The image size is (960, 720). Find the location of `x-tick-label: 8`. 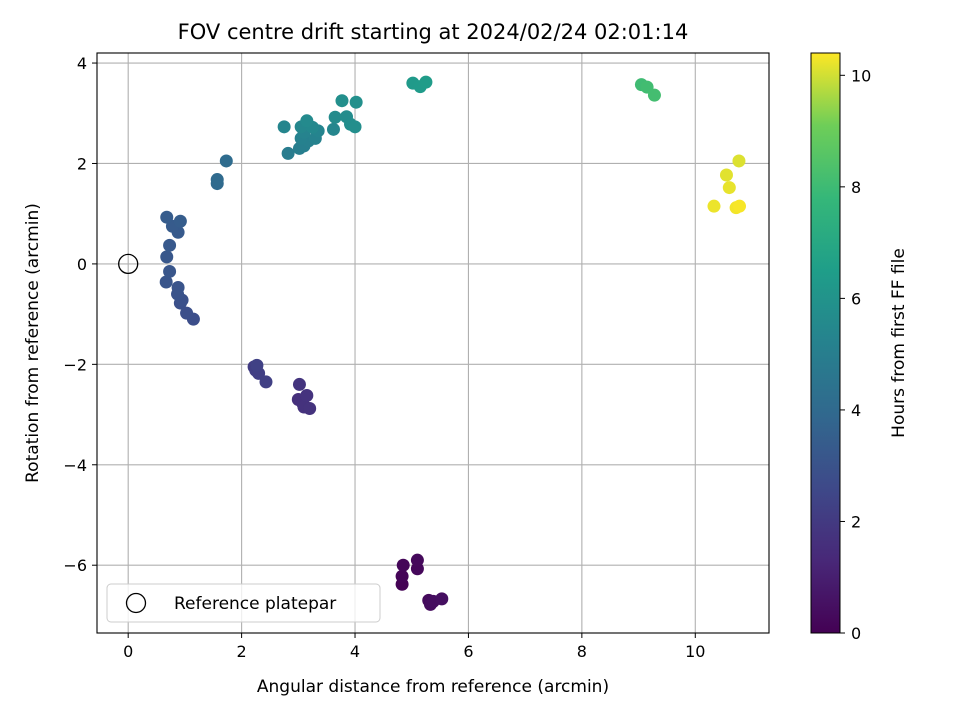

x-tick-label: 8 is located at coordinates (582, 651).